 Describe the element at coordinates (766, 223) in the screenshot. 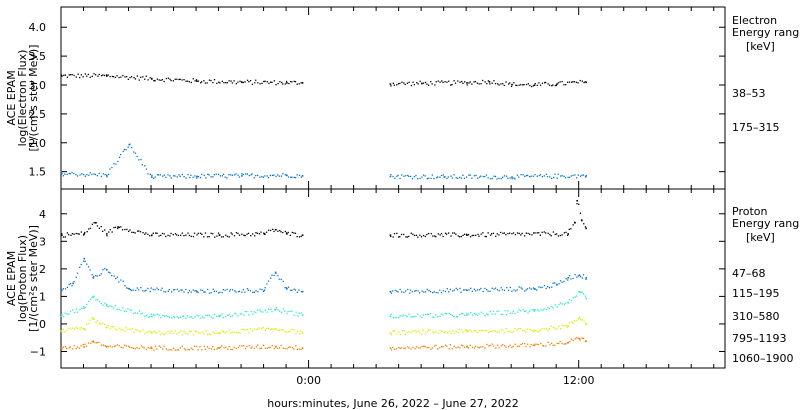

I see `proton-legend-subtitle: Energy ranges` at that location.